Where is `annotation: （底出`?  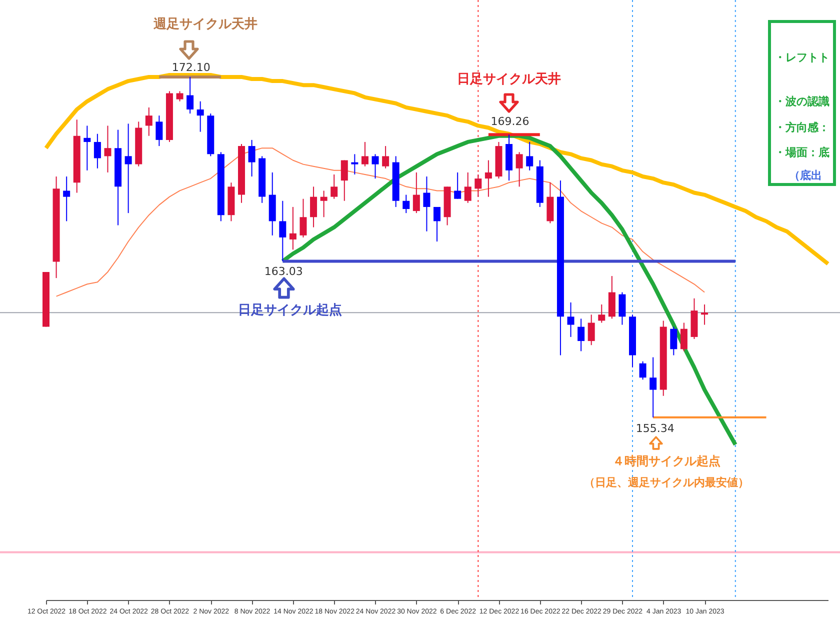 annotation: （底出 is located at coordinates (805, 175).